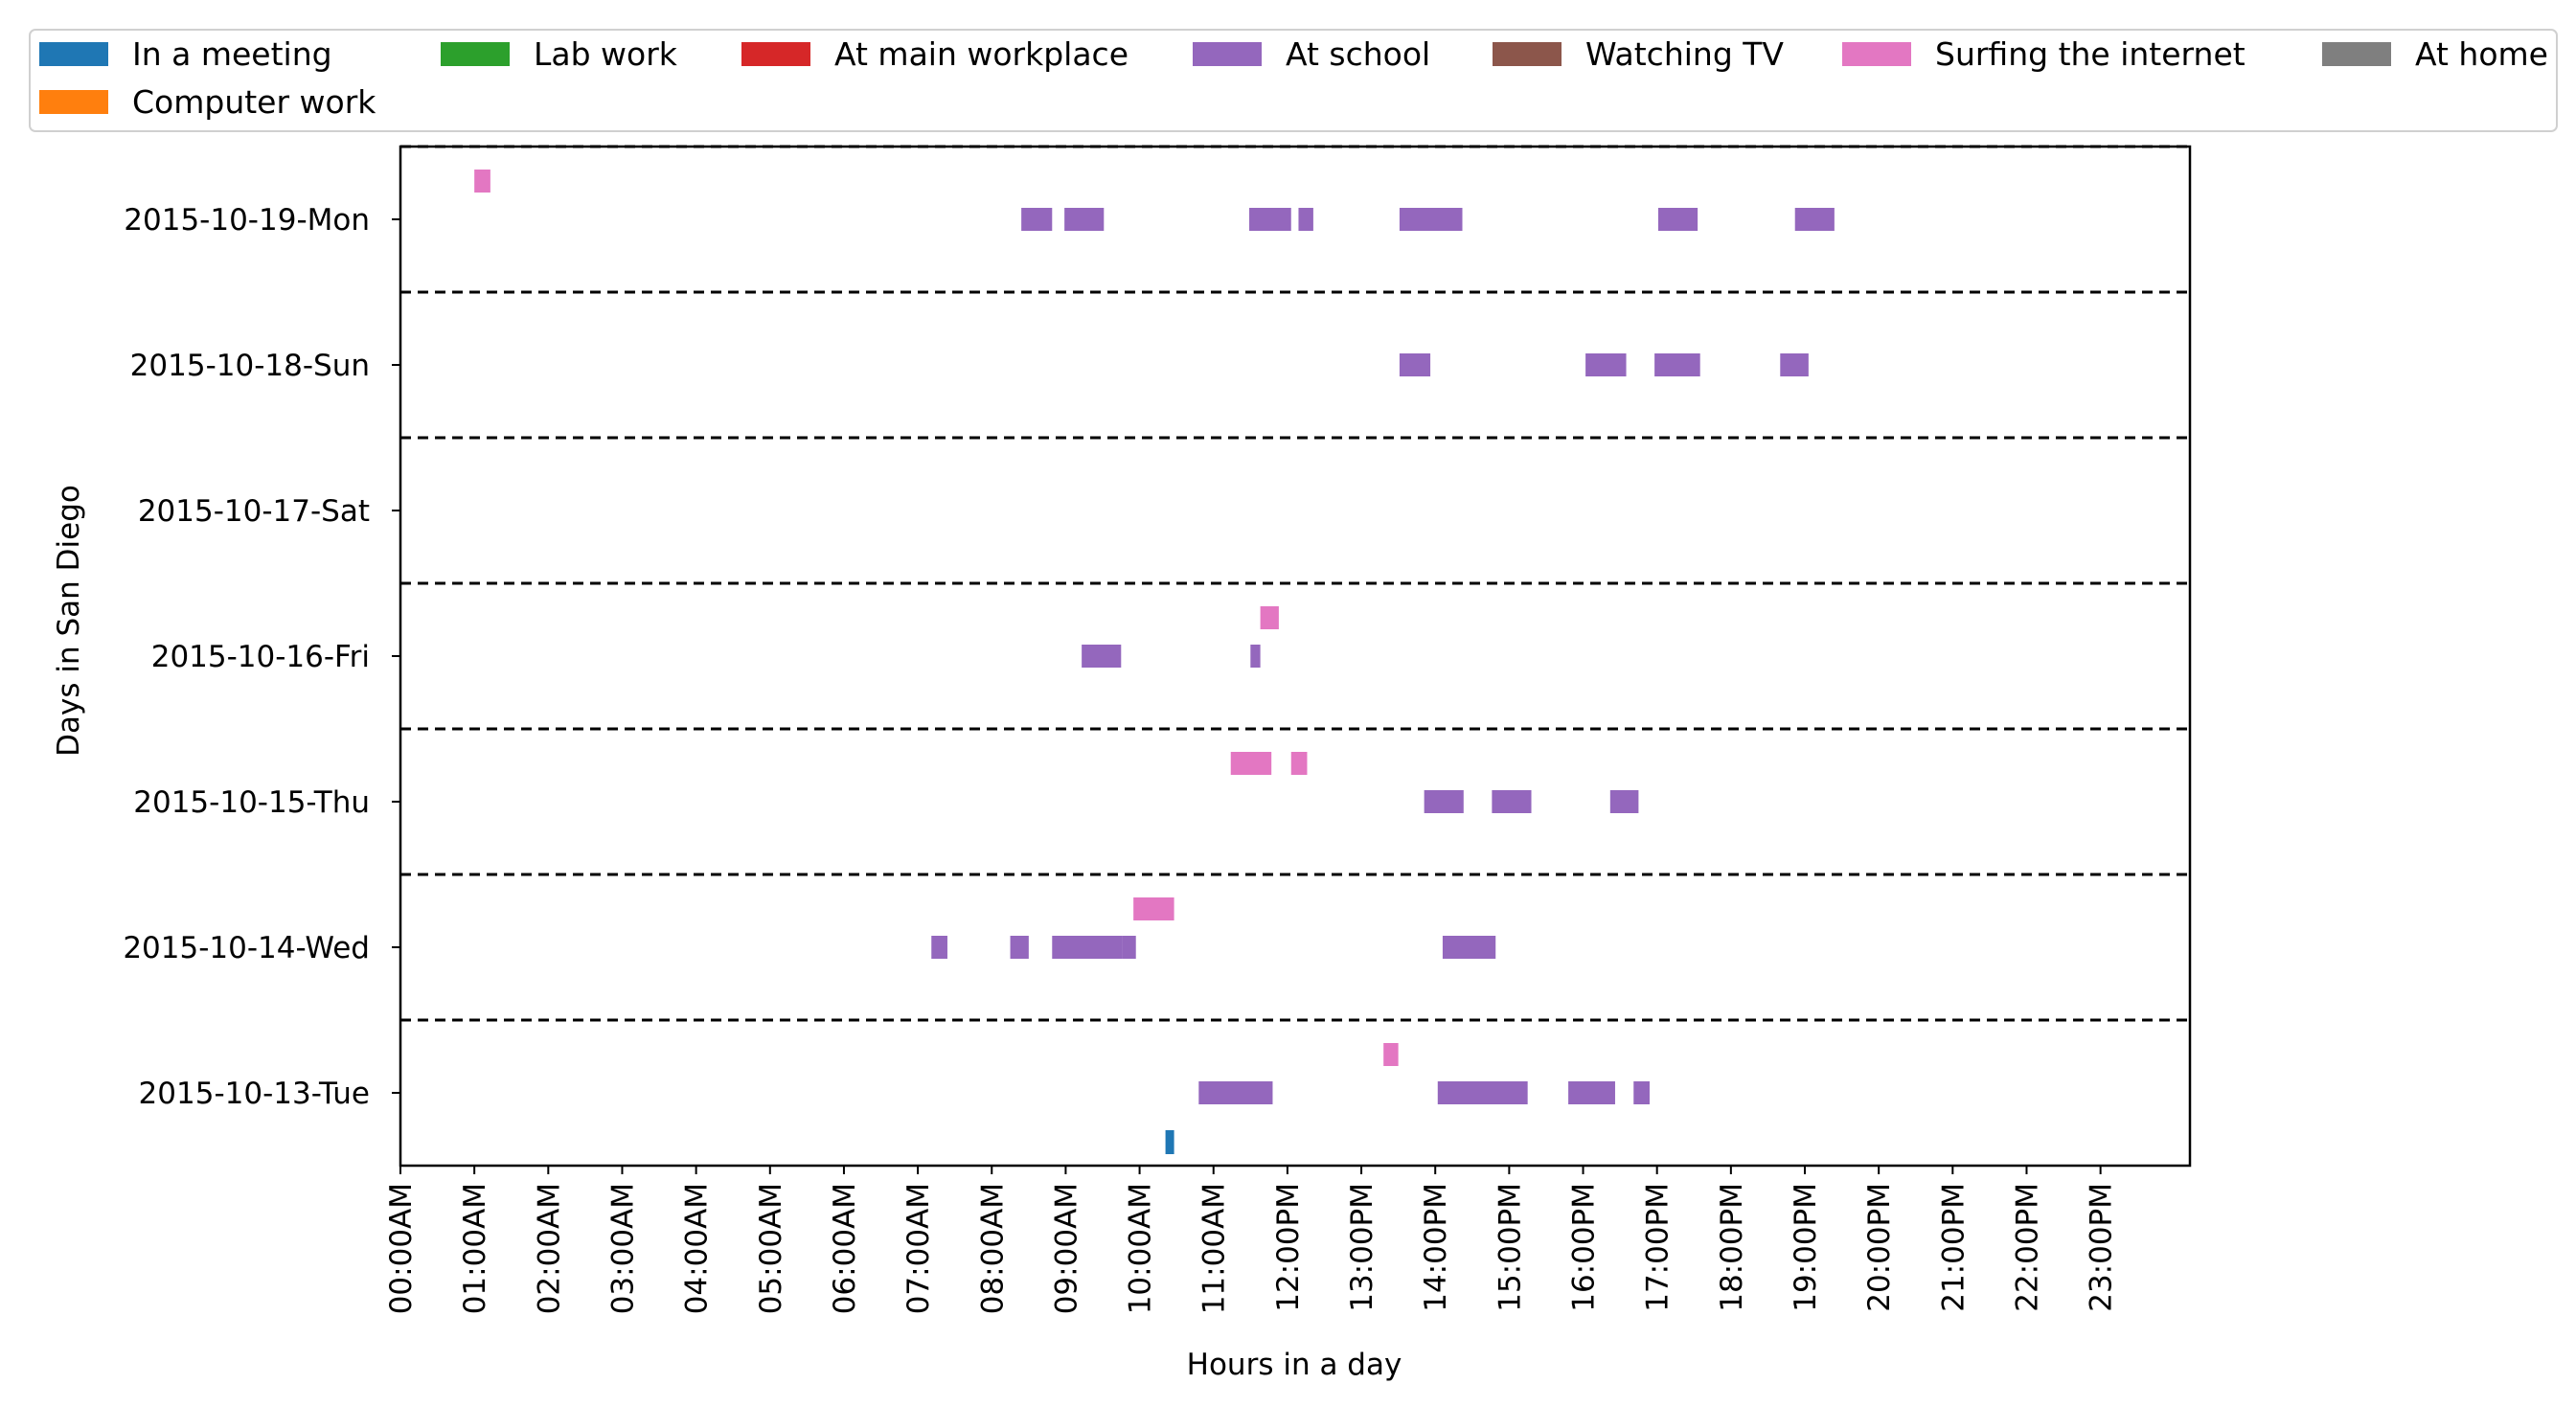 The image size is (2576, 1407). What do you see at coordinates (918, 1248) in the screenshot?
I see `x-tick-label: 07:00AM` at bounding box center [918, 1248].